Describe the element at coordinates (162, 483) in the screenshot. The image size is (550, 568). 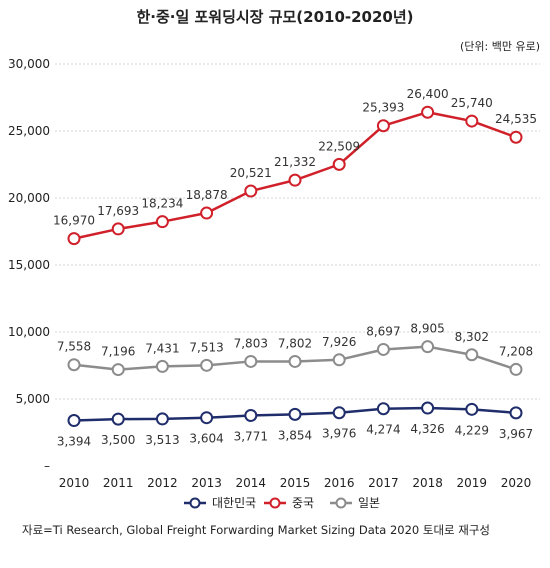
I see `x-tick-label: 2012` at that location.